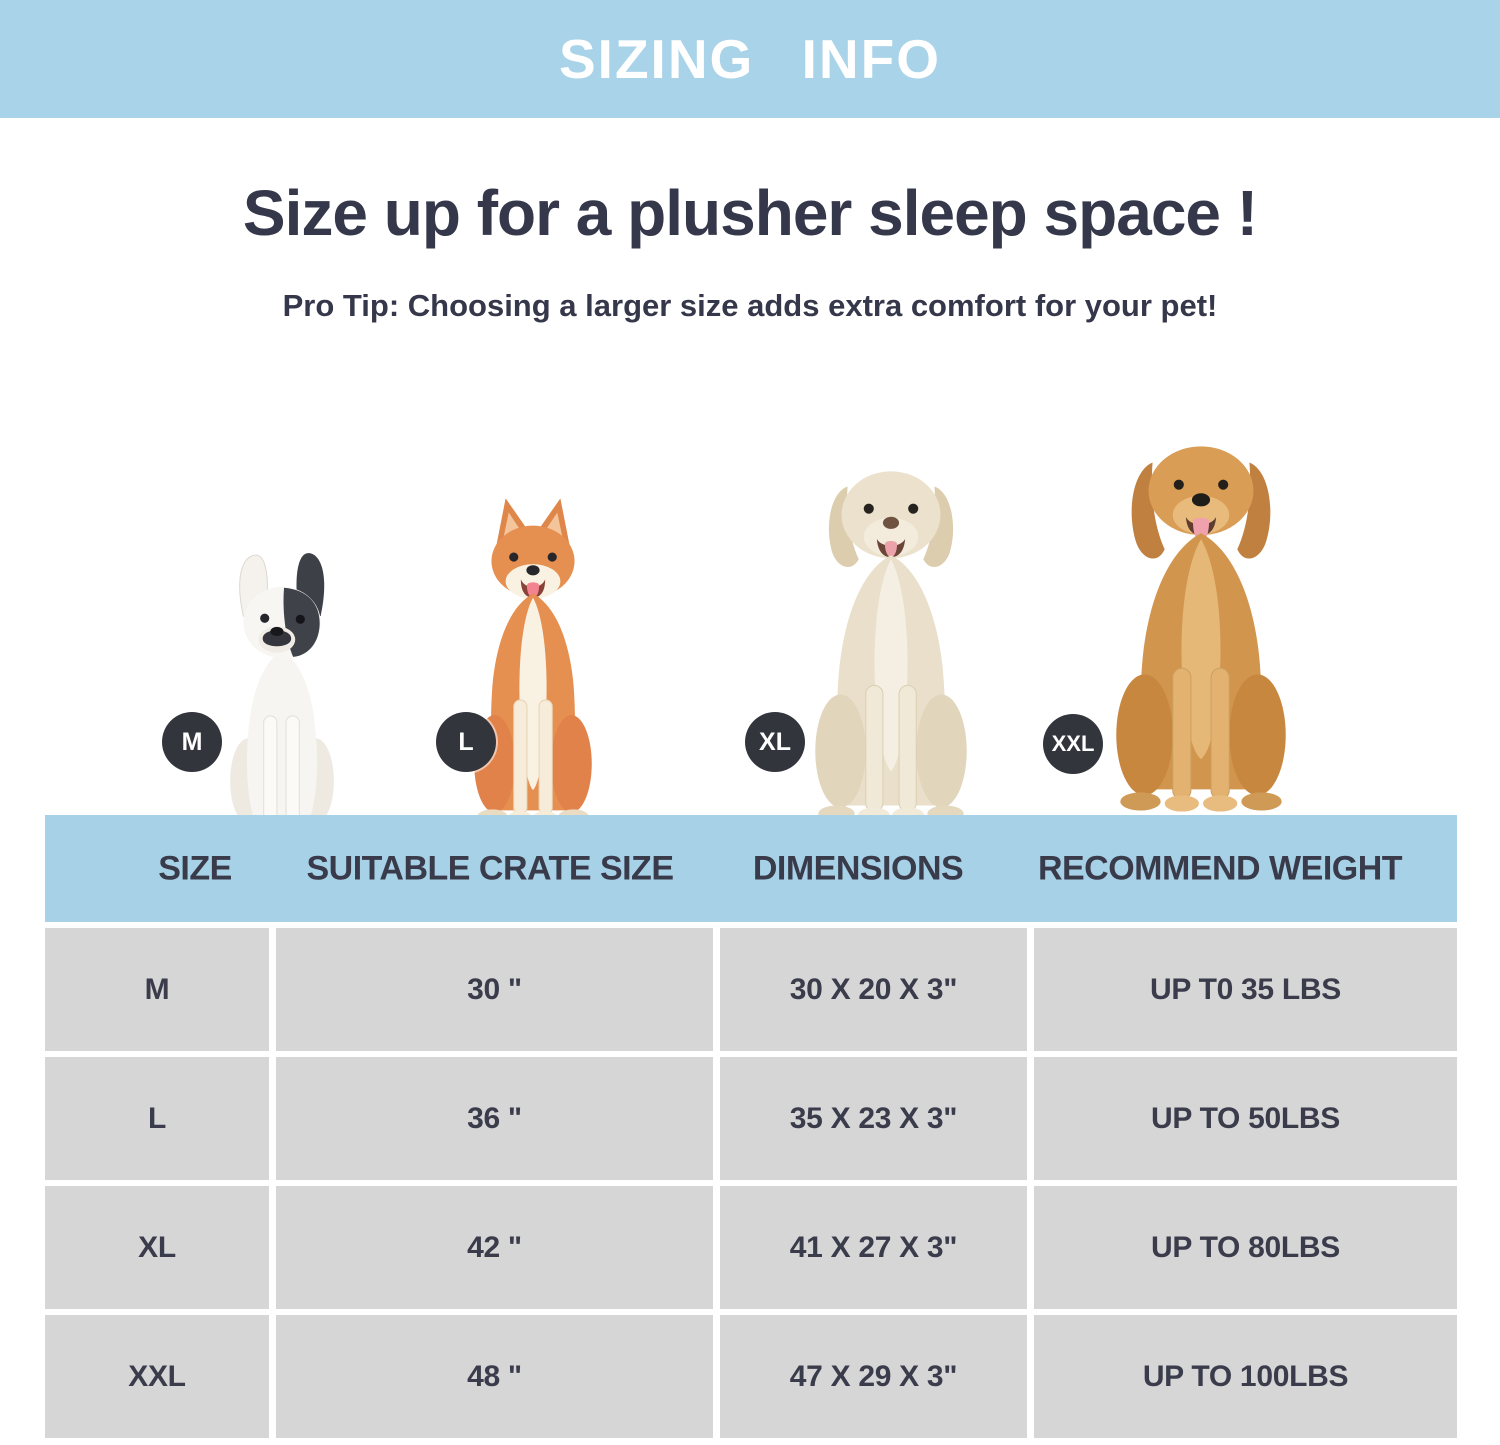 This screenshot has width=1500, height=1445. Describe the element at coordinates (1245, 989) in the screenshot. I see `cell-weight: UP T0 35 LBS` at that location.